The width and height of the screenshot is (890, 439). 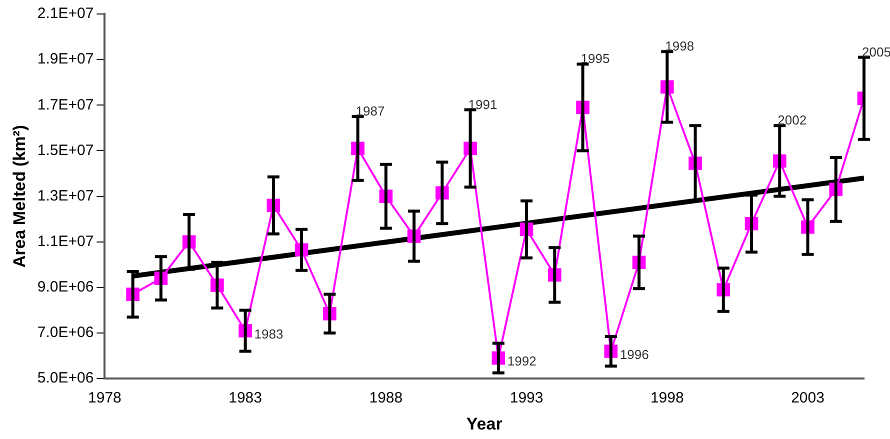 What do you see at coordinates (370, 111) in the screenshot?
I see `annotation: 1987` at bounding box center [370, 111].